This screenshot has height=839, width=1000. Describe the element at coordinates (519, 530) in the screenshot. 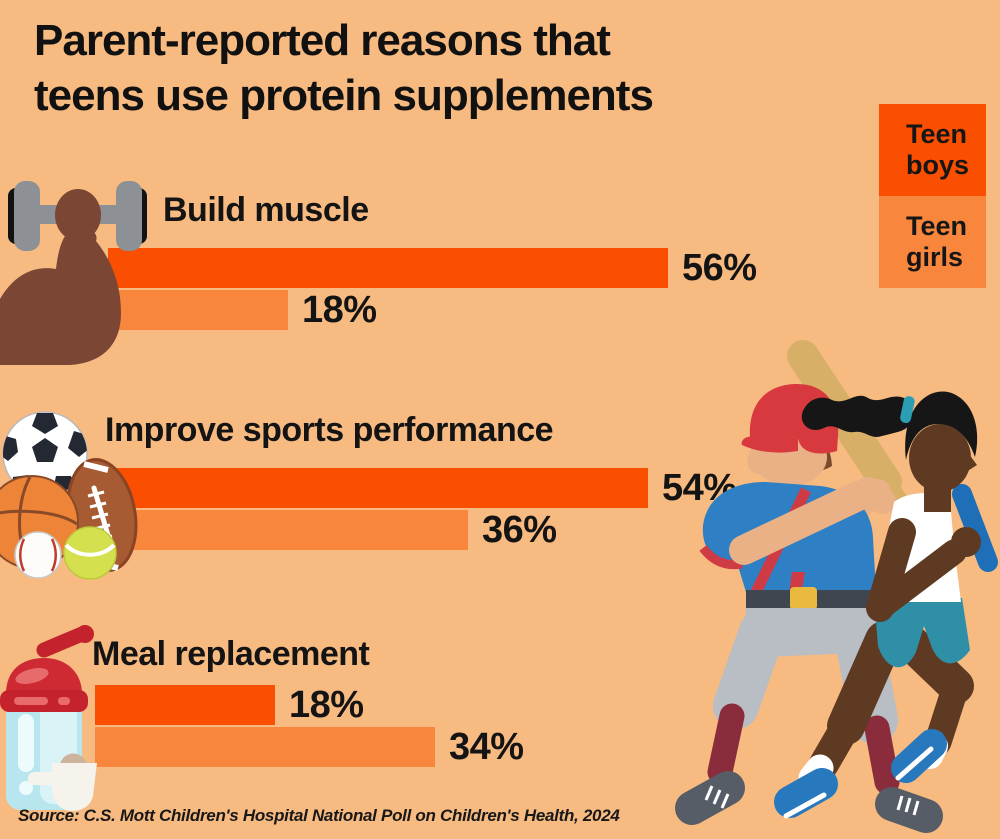

I see `value-label-improve-sports-teen-girls: 36%` at that location.